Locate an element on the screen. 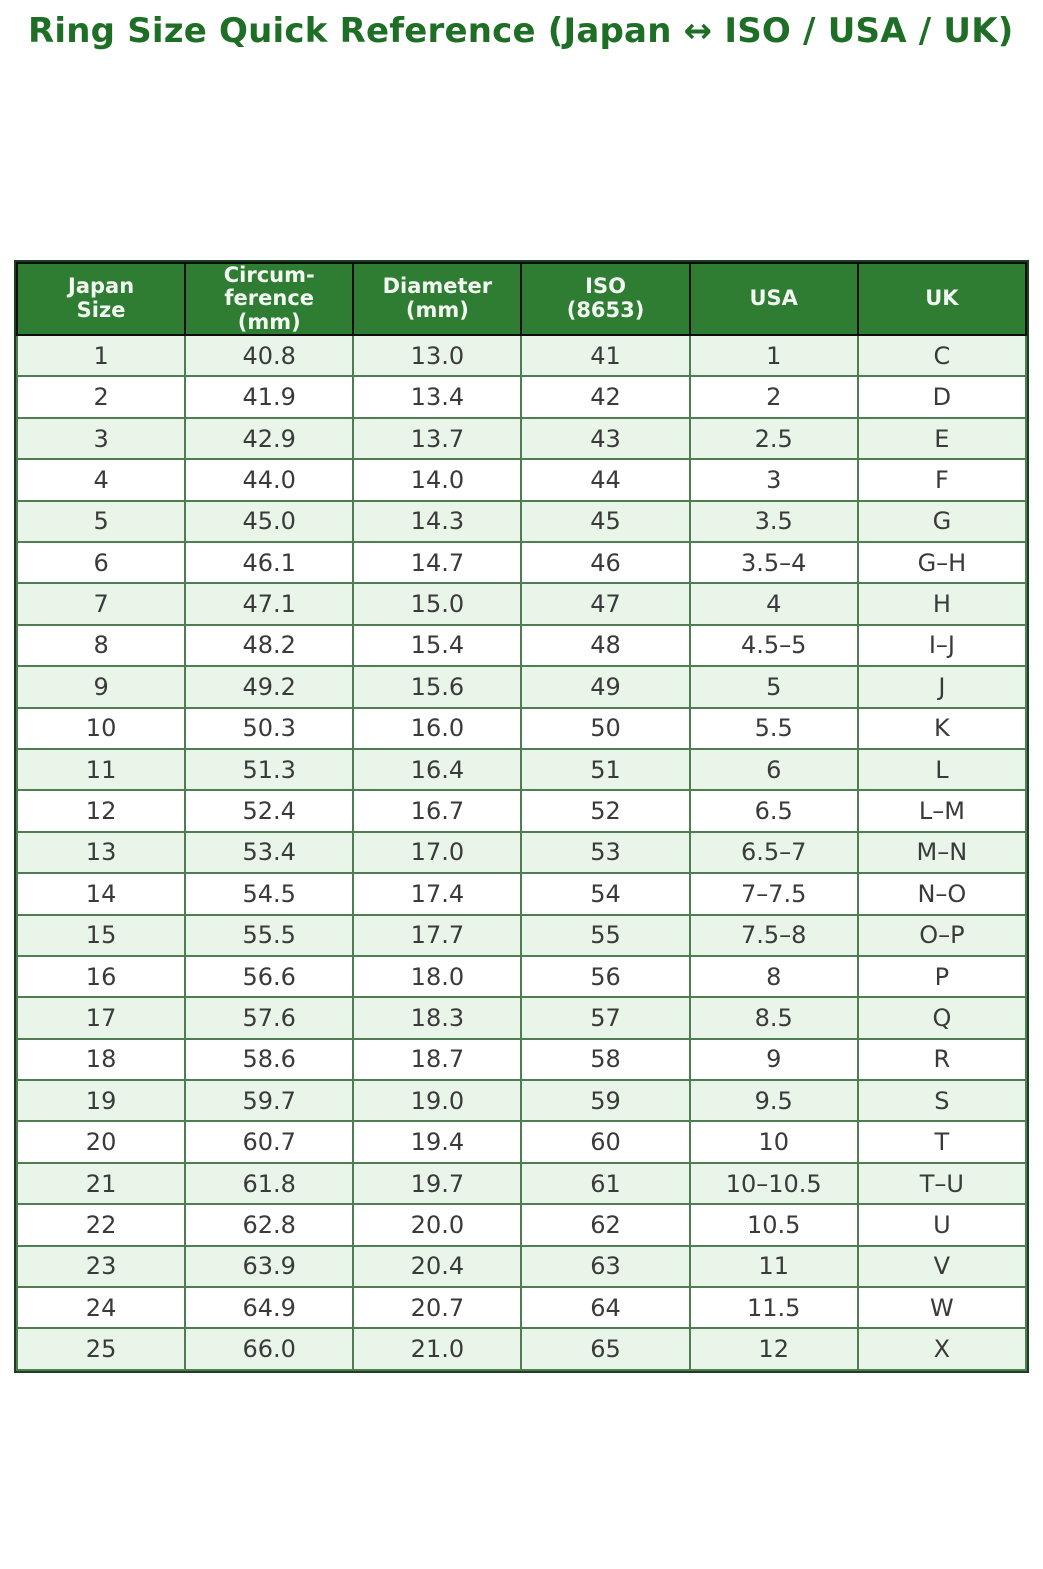 The image size is (1043, 1569). column-header: Circum- ference (mm) is located at coordinates (269, 299).